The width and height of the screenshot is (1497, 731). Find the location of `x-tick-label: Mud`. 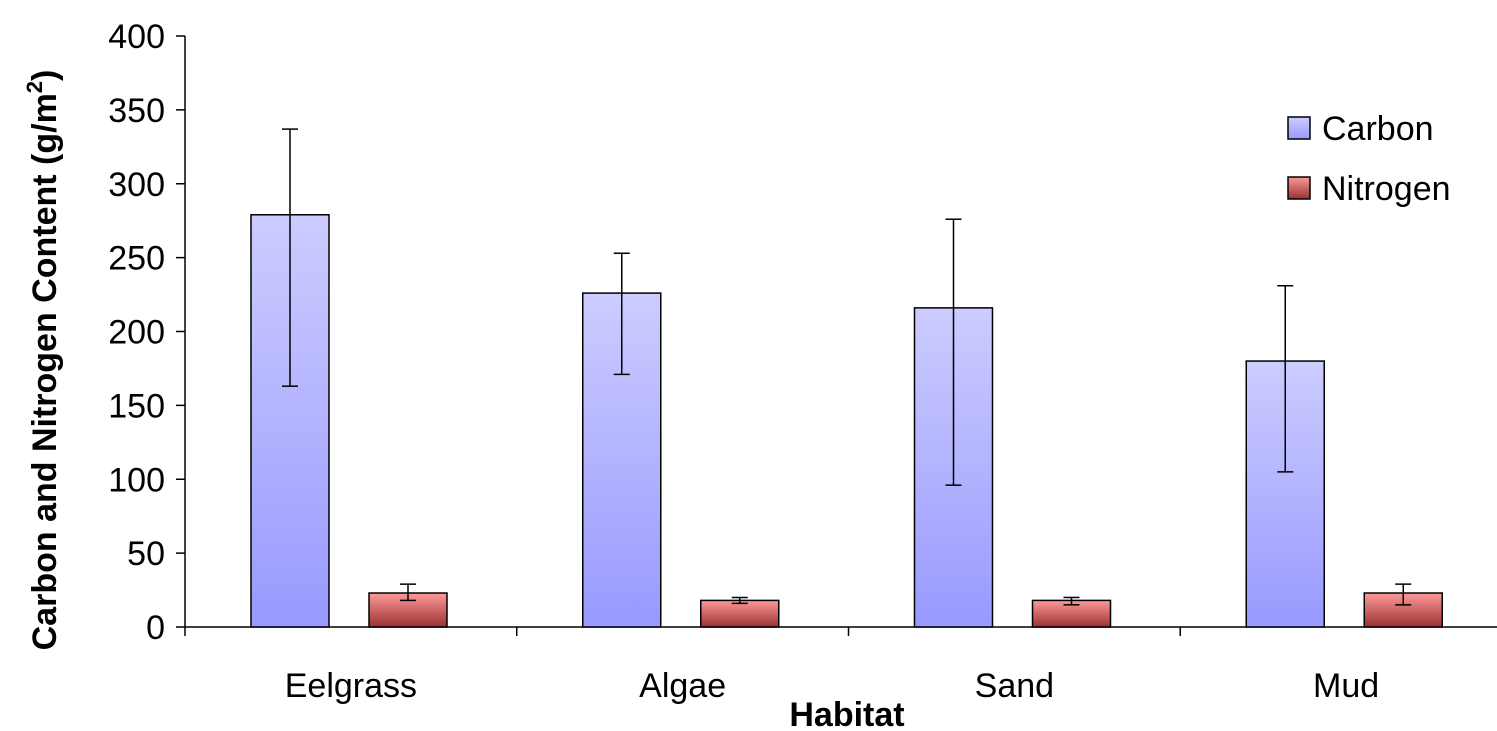

x-tick-label: Mud is located at coordinates (1346, 686).